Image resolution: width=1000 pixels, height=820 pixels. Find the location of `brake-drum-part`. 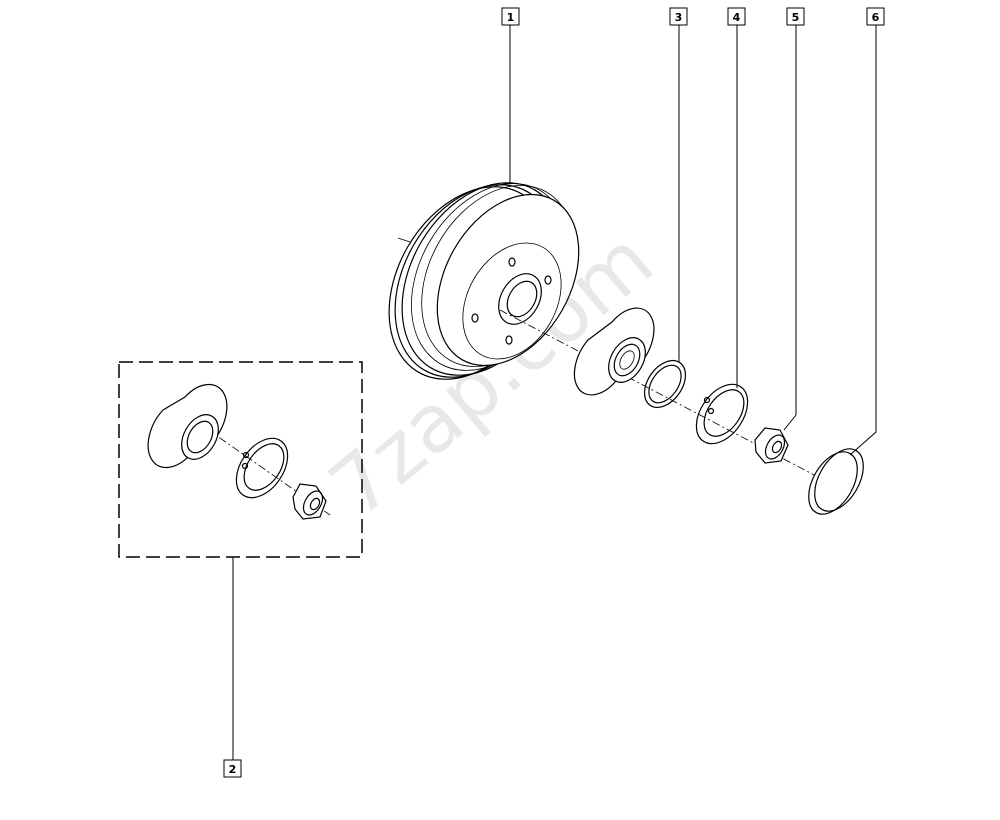

brake-drum-part is located at coordinates (482, 281).